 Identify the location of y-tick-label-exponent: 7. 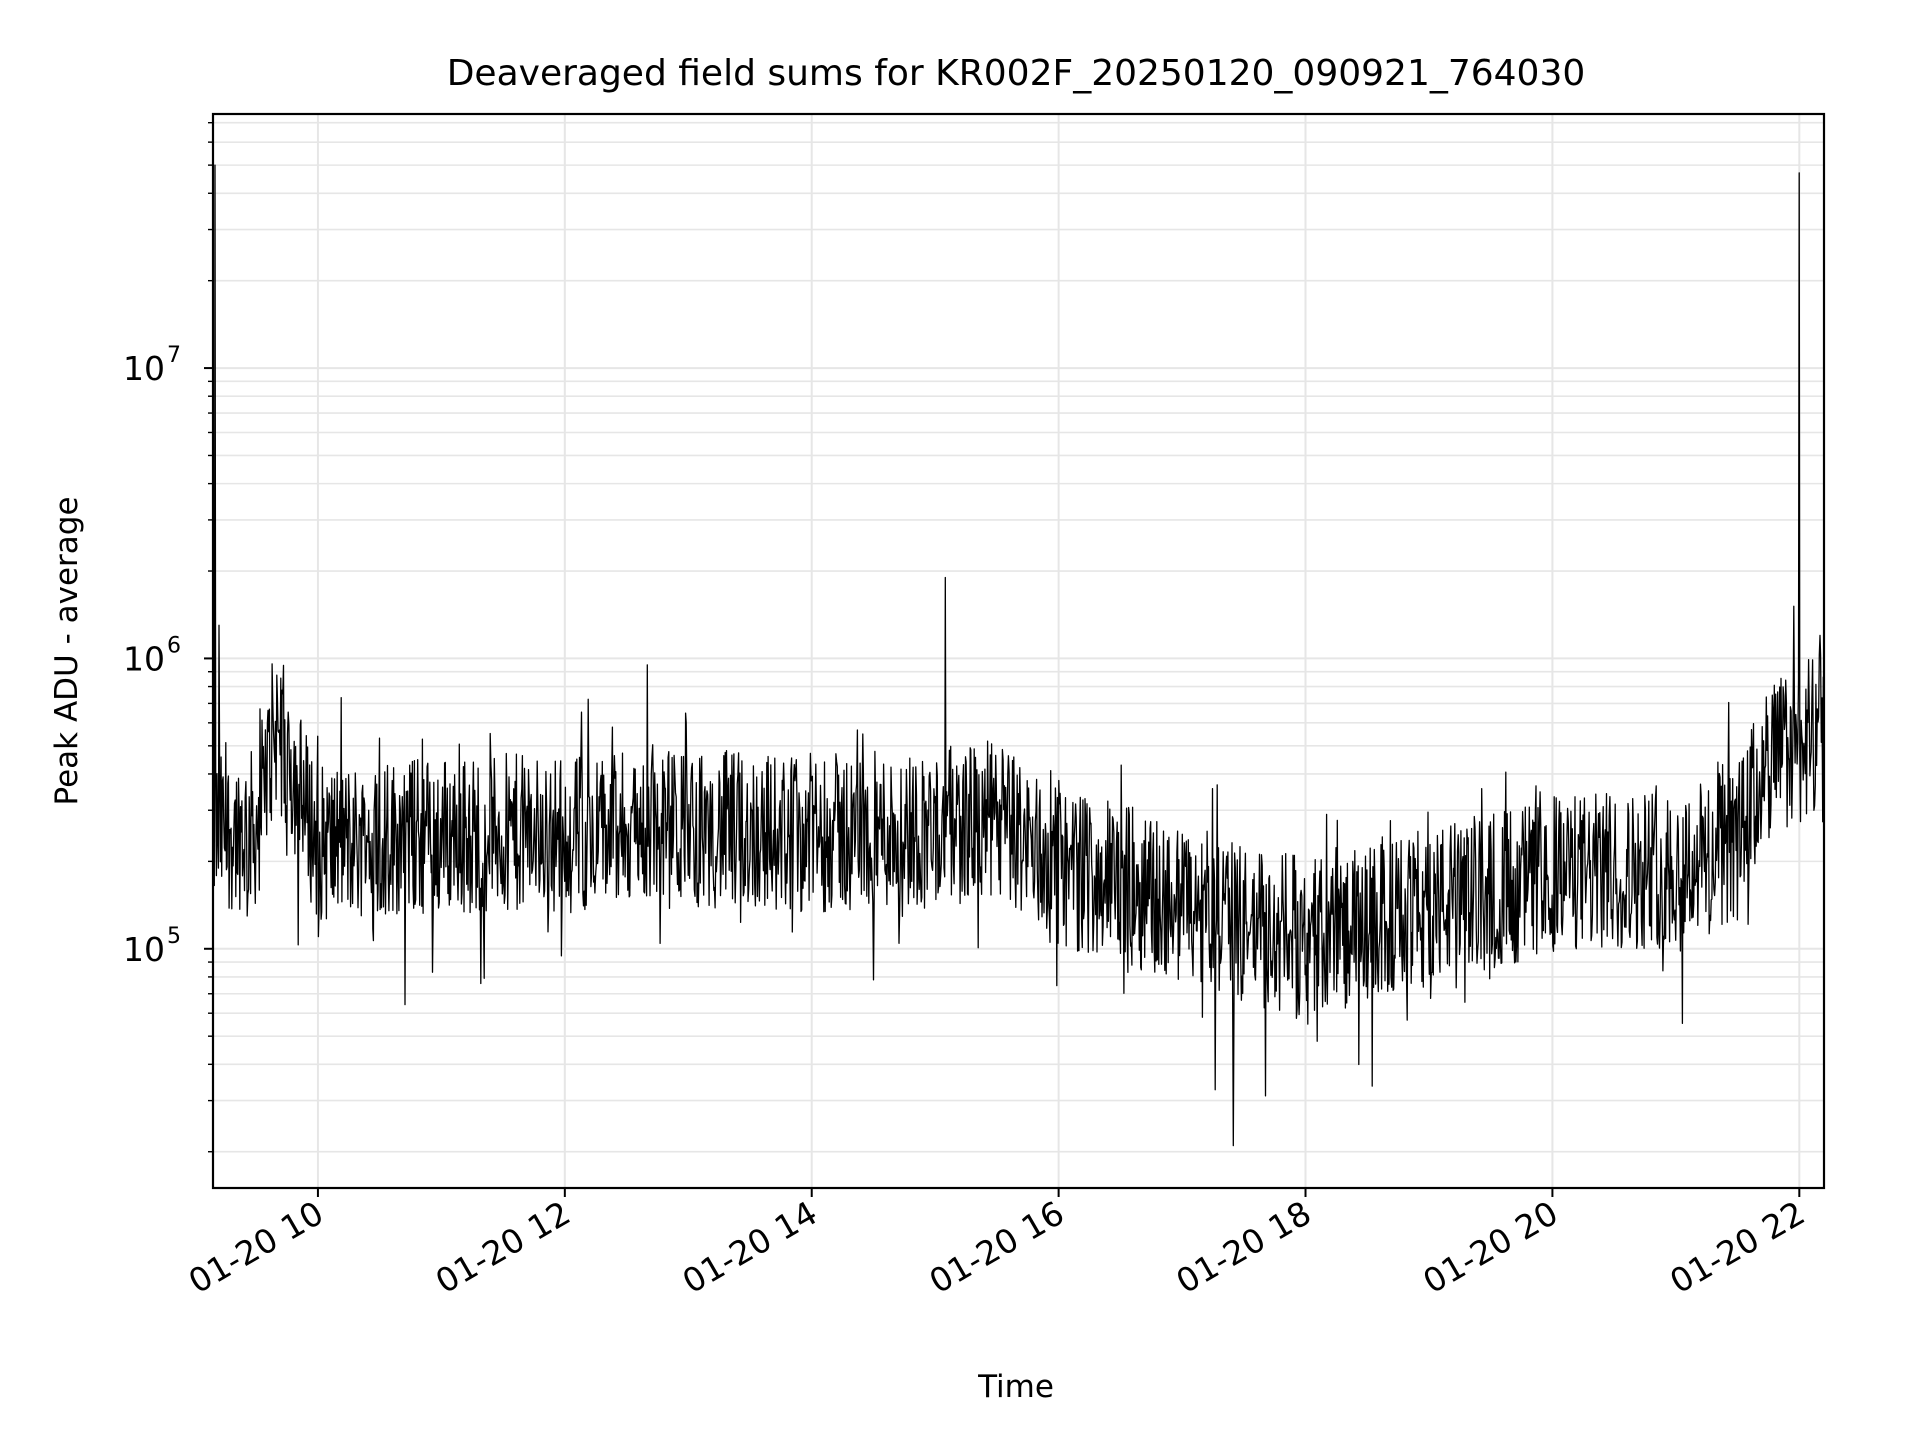
(174, 355).